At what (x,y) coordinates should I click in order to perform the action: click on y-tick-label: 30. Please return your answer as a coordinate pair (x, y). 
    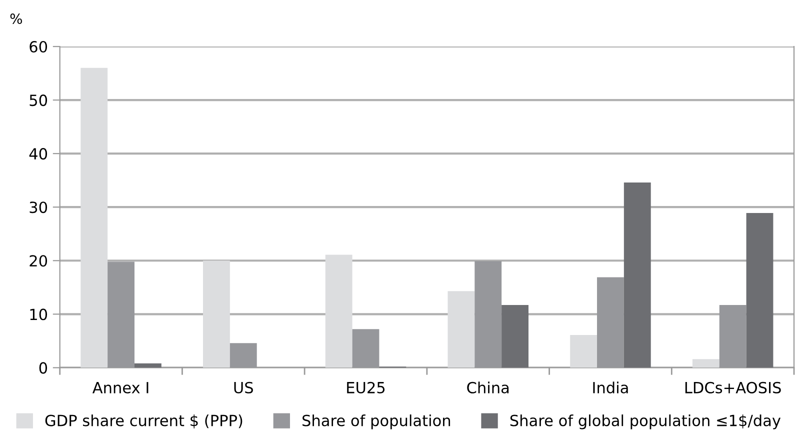
    Looking at the image, I should click on (39, 208).